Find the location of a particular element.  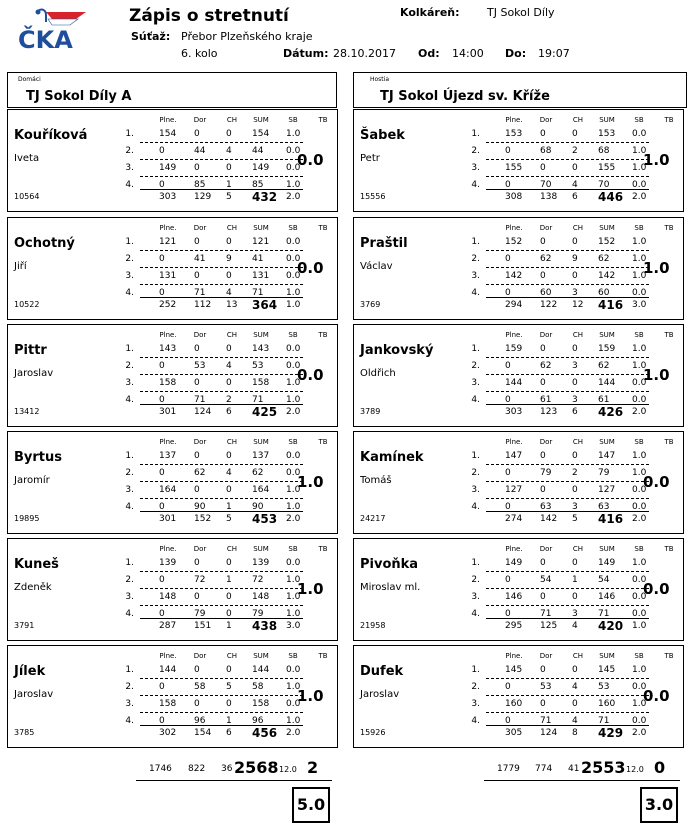

round-2-ch: 1 is located at coordinates (575, 580).